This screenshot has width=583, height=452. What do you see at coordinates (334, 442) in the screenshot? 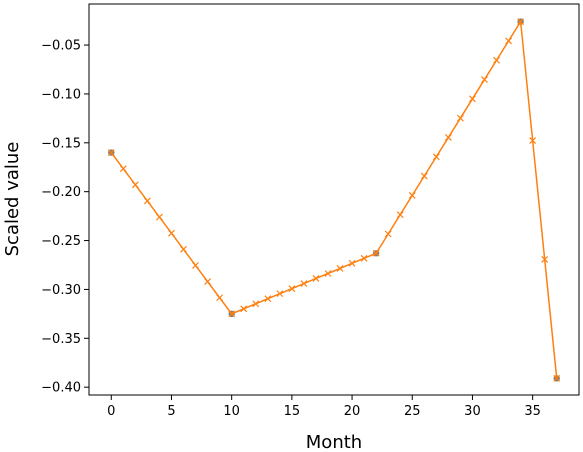
I see `x-axis-title: Month` at bounding box center [334, 442].